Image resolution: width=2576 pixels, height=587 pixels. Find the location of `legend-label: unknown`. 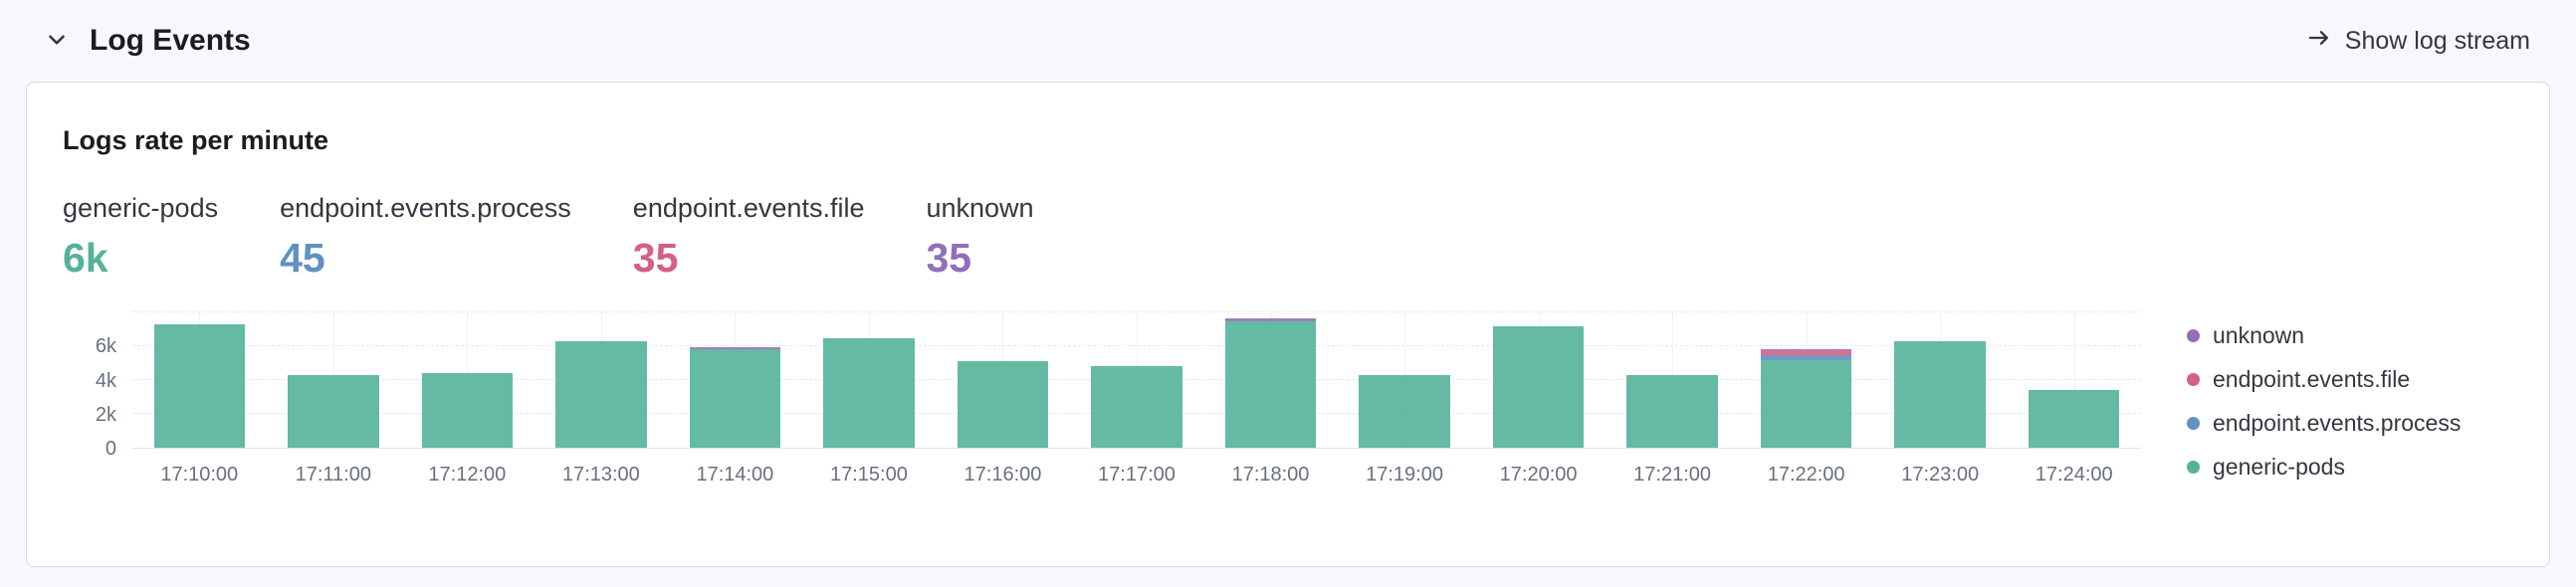

legend-label: unknown is located at coordinates (2259, 335).